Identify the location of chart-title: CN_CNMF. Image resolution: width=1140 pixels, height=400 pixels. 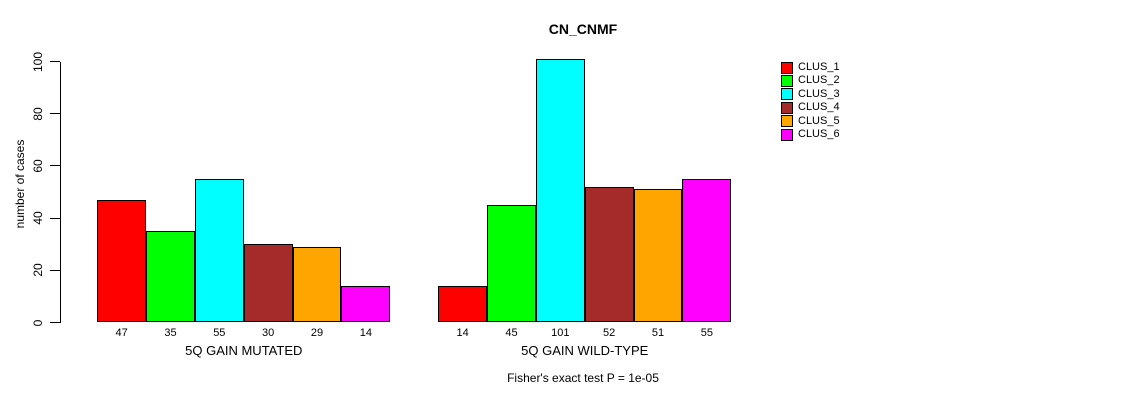
(583, 29).